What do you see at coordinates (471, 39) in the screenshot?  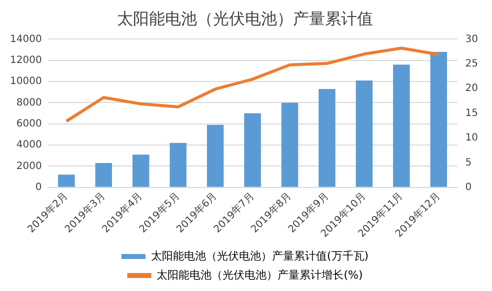 I see `y2-tick-label: 30` at bounding box center [471, 39].